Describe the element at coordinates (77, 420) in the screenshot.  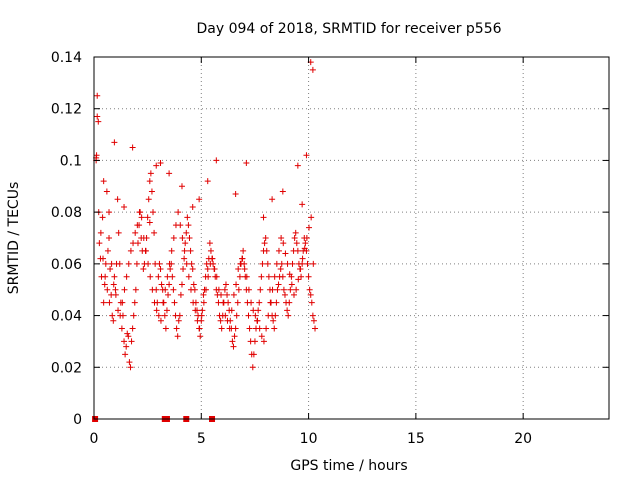
I see `y-tick-label: 0` at that location.